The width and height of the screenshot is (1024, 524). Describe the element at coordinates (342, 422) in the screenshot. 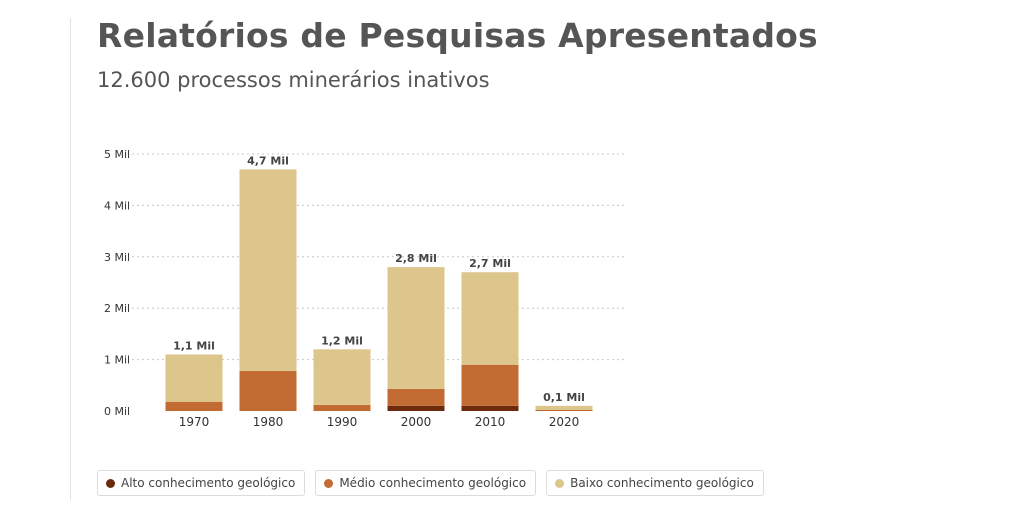

I see `x-tick-label-1990: 1990` at that location.